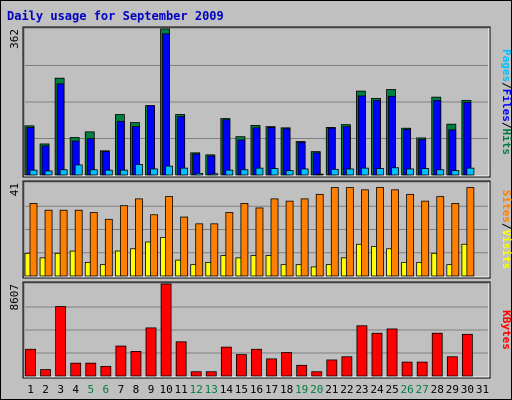 This screenshot has height=400, width=512. What do you see at coordinates (506, 105) in the screenshot?
I see `legend-files: Files` at bounding box center [506, 105].